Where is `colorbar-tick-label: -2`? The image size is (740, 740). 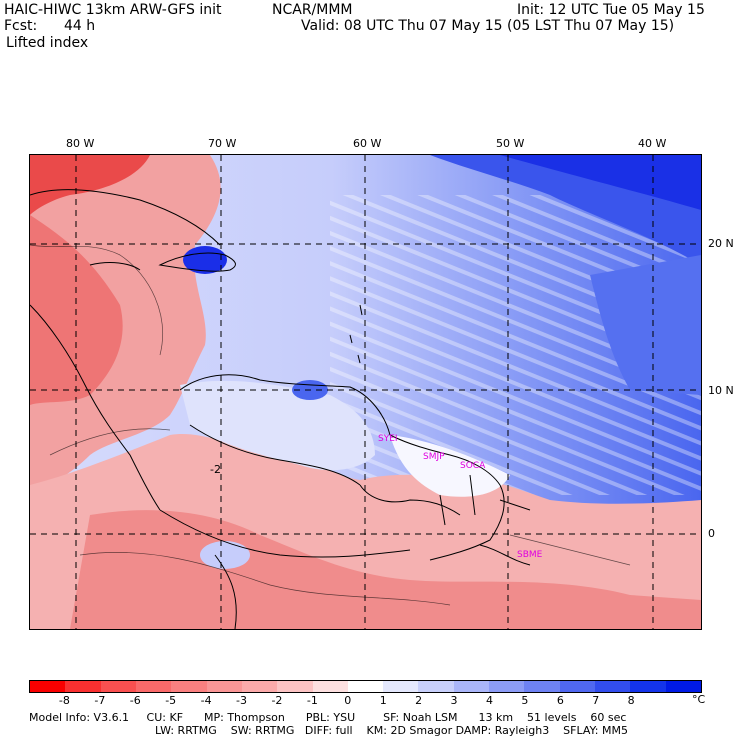
colorbar-tick-label: -2 is located at coordinates (277, 700).